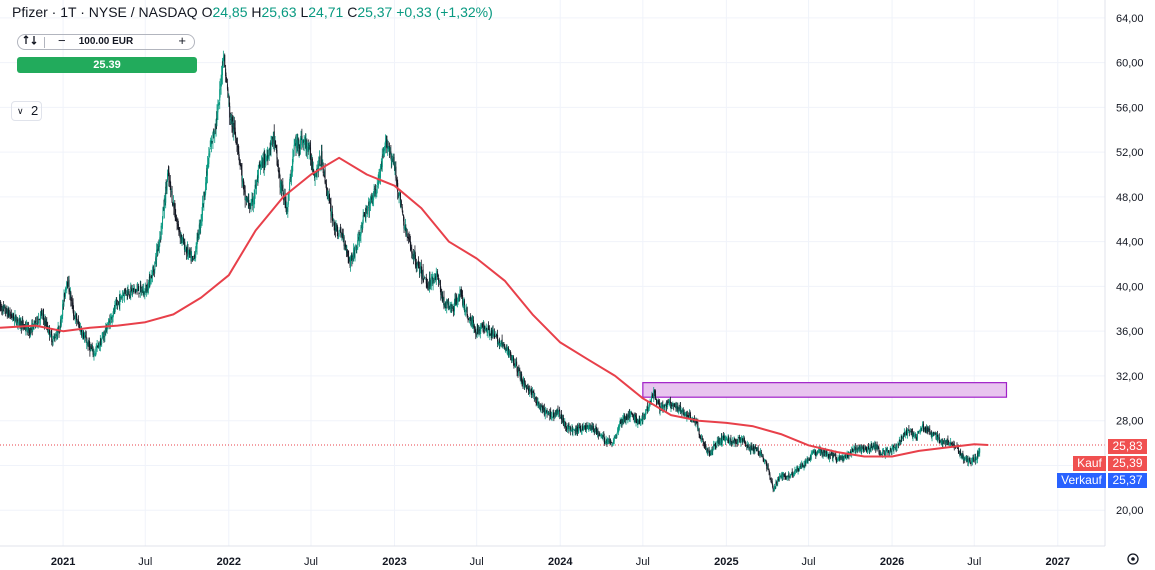 The height and width of the screenshot is (570, 1155). Describe the element at coordinates (62, 40) in the screenshot. I see `decrease-button: −` at that location.